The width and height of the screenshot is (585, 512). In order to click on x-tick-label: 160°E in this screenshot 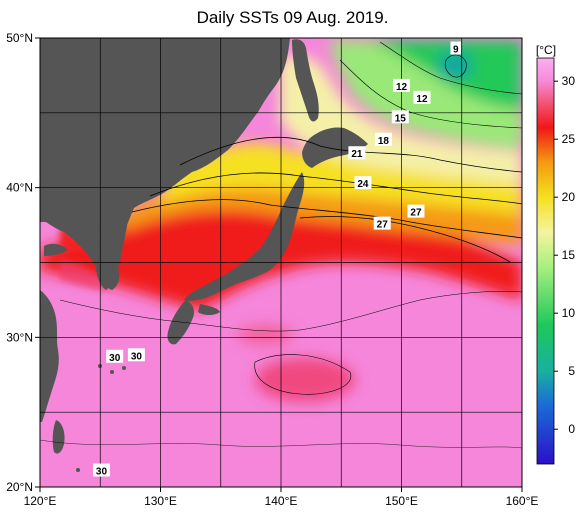, I will do `click(522, 501)`.